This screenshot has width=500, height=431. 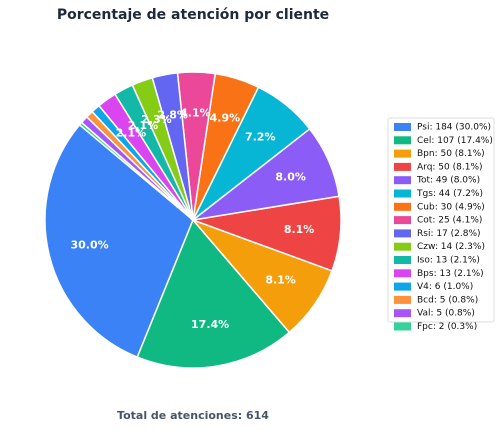 I want to click on legend-label: Tot: 49 (8.0%), so click(x=448, y=181).